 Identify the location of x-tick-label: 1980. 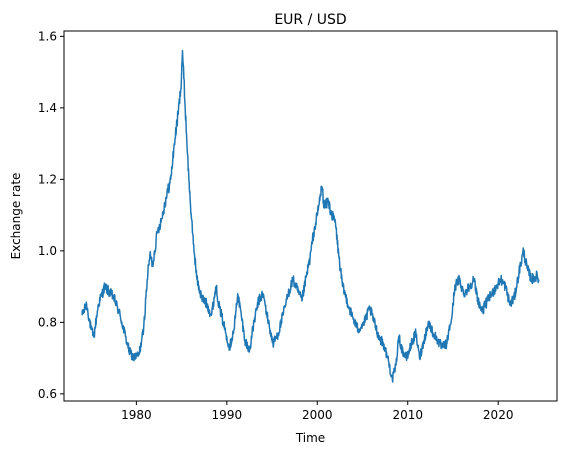
(136, 415).